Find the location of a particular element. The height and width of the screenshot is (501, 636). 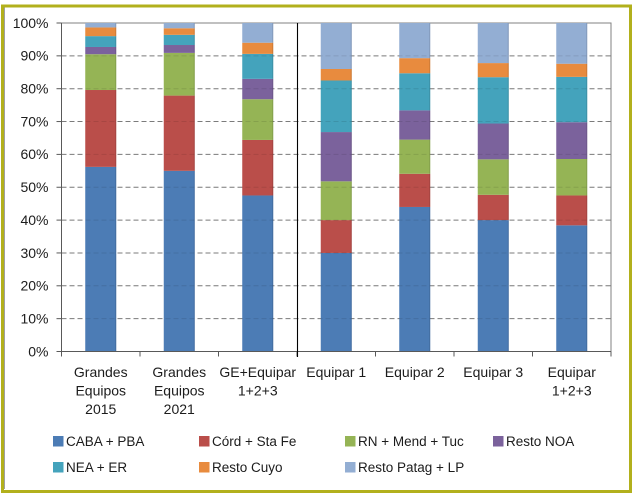

svg-text: 40% is located at coordinates (34, 220).